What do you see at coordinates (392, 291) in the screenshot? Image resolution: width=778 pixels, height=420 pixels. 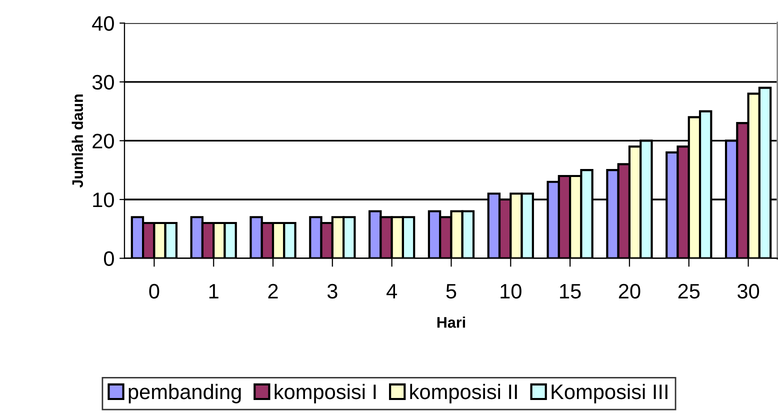 I see `x-tick-label: 4` at bounding box center [392, 291].